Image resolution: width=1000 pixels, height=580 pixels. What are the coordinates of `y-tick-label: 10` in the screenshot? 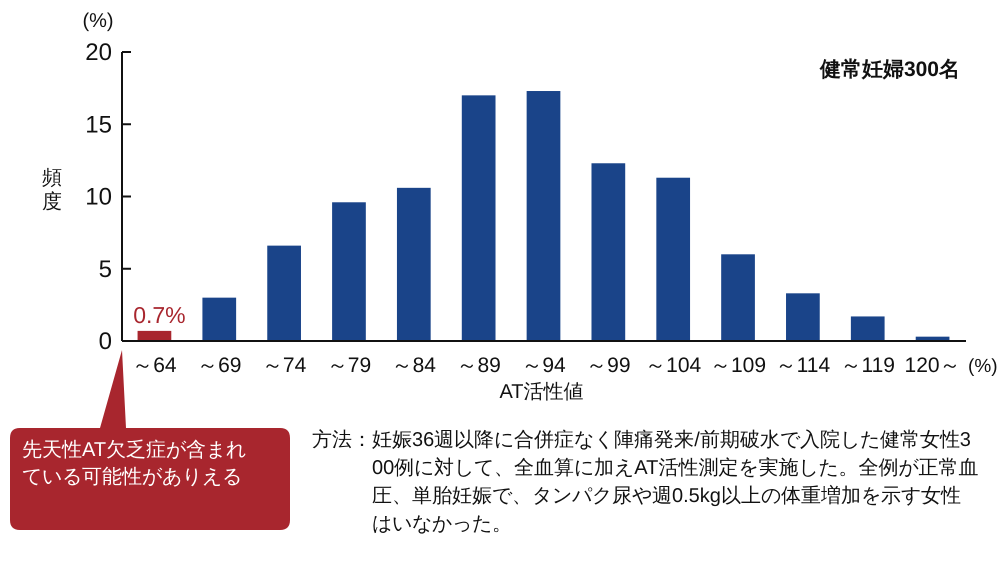 It's located at (98, 197).